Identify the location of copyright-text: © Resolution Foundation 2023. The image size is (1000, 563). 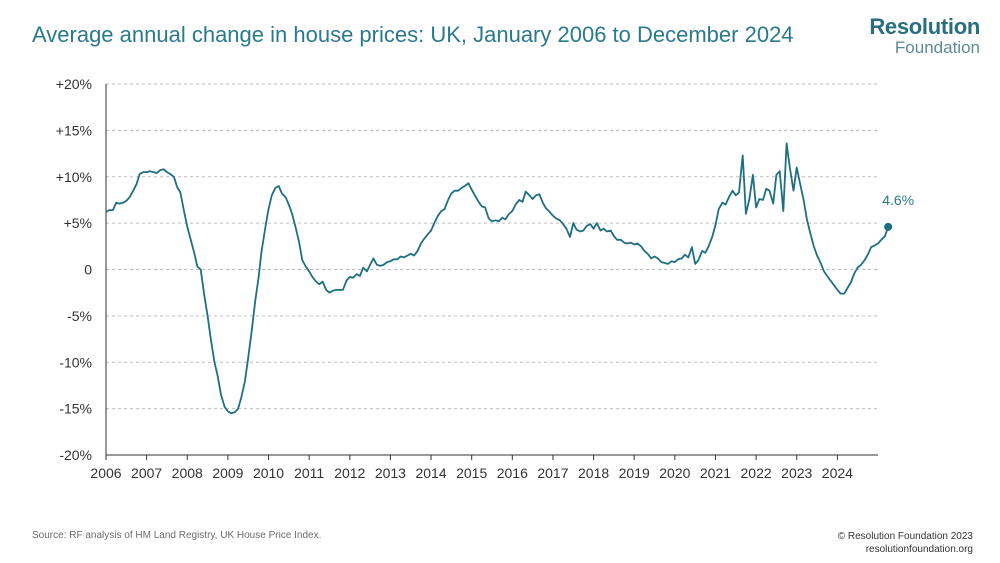
(905, 536).